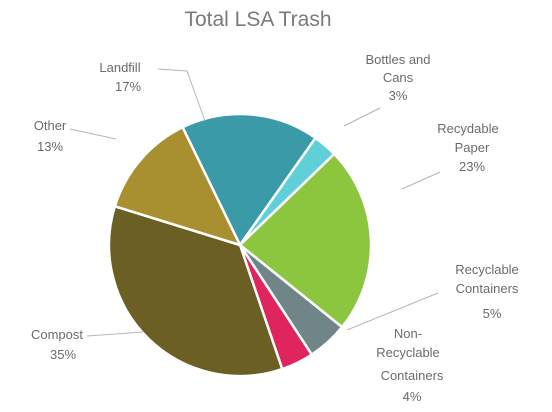  I want to click on slice-label-non-recyclable-containers-0: Non-, so click(408, 333).